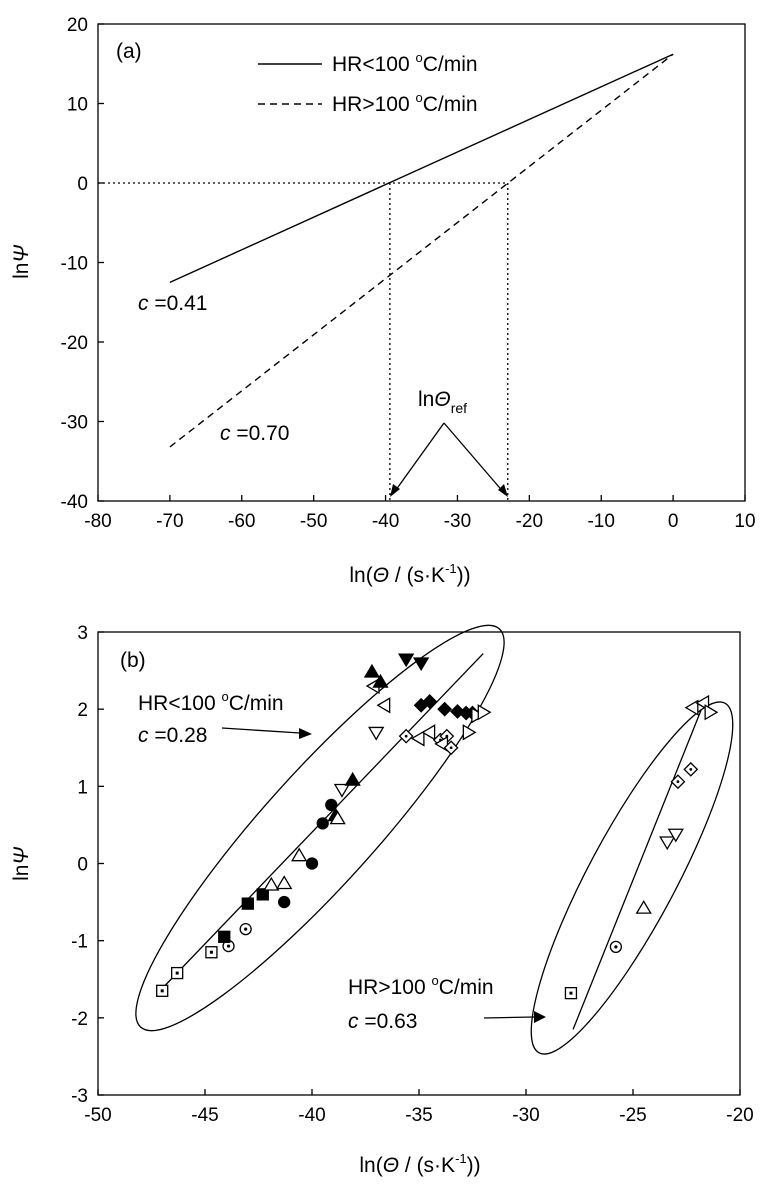  Describe the element at coordinates (673, 521) in the screenshot. I see `axis0-xtick-label: 0` at that location.